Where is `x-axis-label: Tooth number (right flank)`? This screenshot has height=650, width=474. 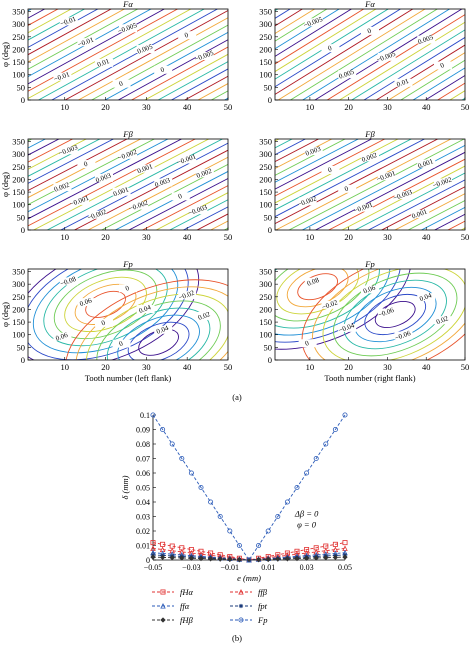 x-axis-label: Tooth number (right flank) is located at coordinates (369, 378).